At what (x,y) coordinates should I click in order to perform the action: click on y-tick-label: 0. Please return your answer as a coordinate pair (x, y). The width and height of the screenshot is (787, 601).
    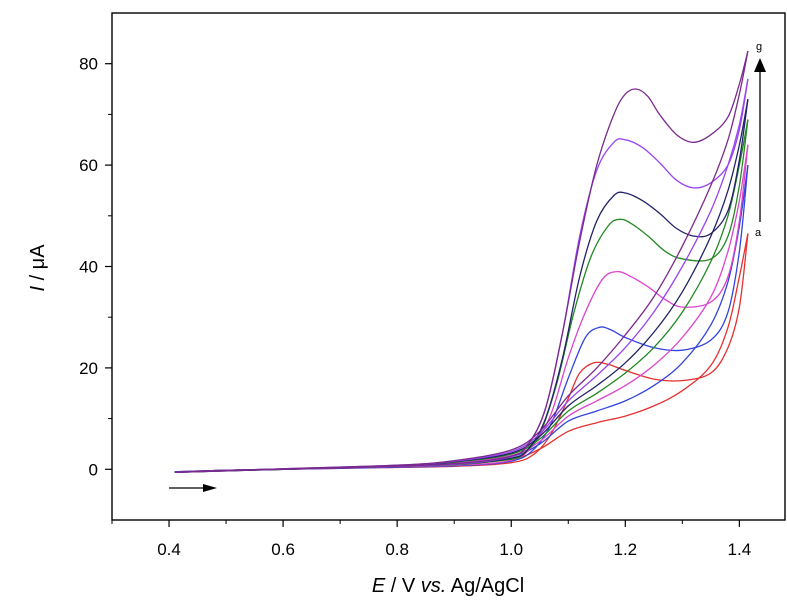
    Looking at the image, I should click on (93, 469).